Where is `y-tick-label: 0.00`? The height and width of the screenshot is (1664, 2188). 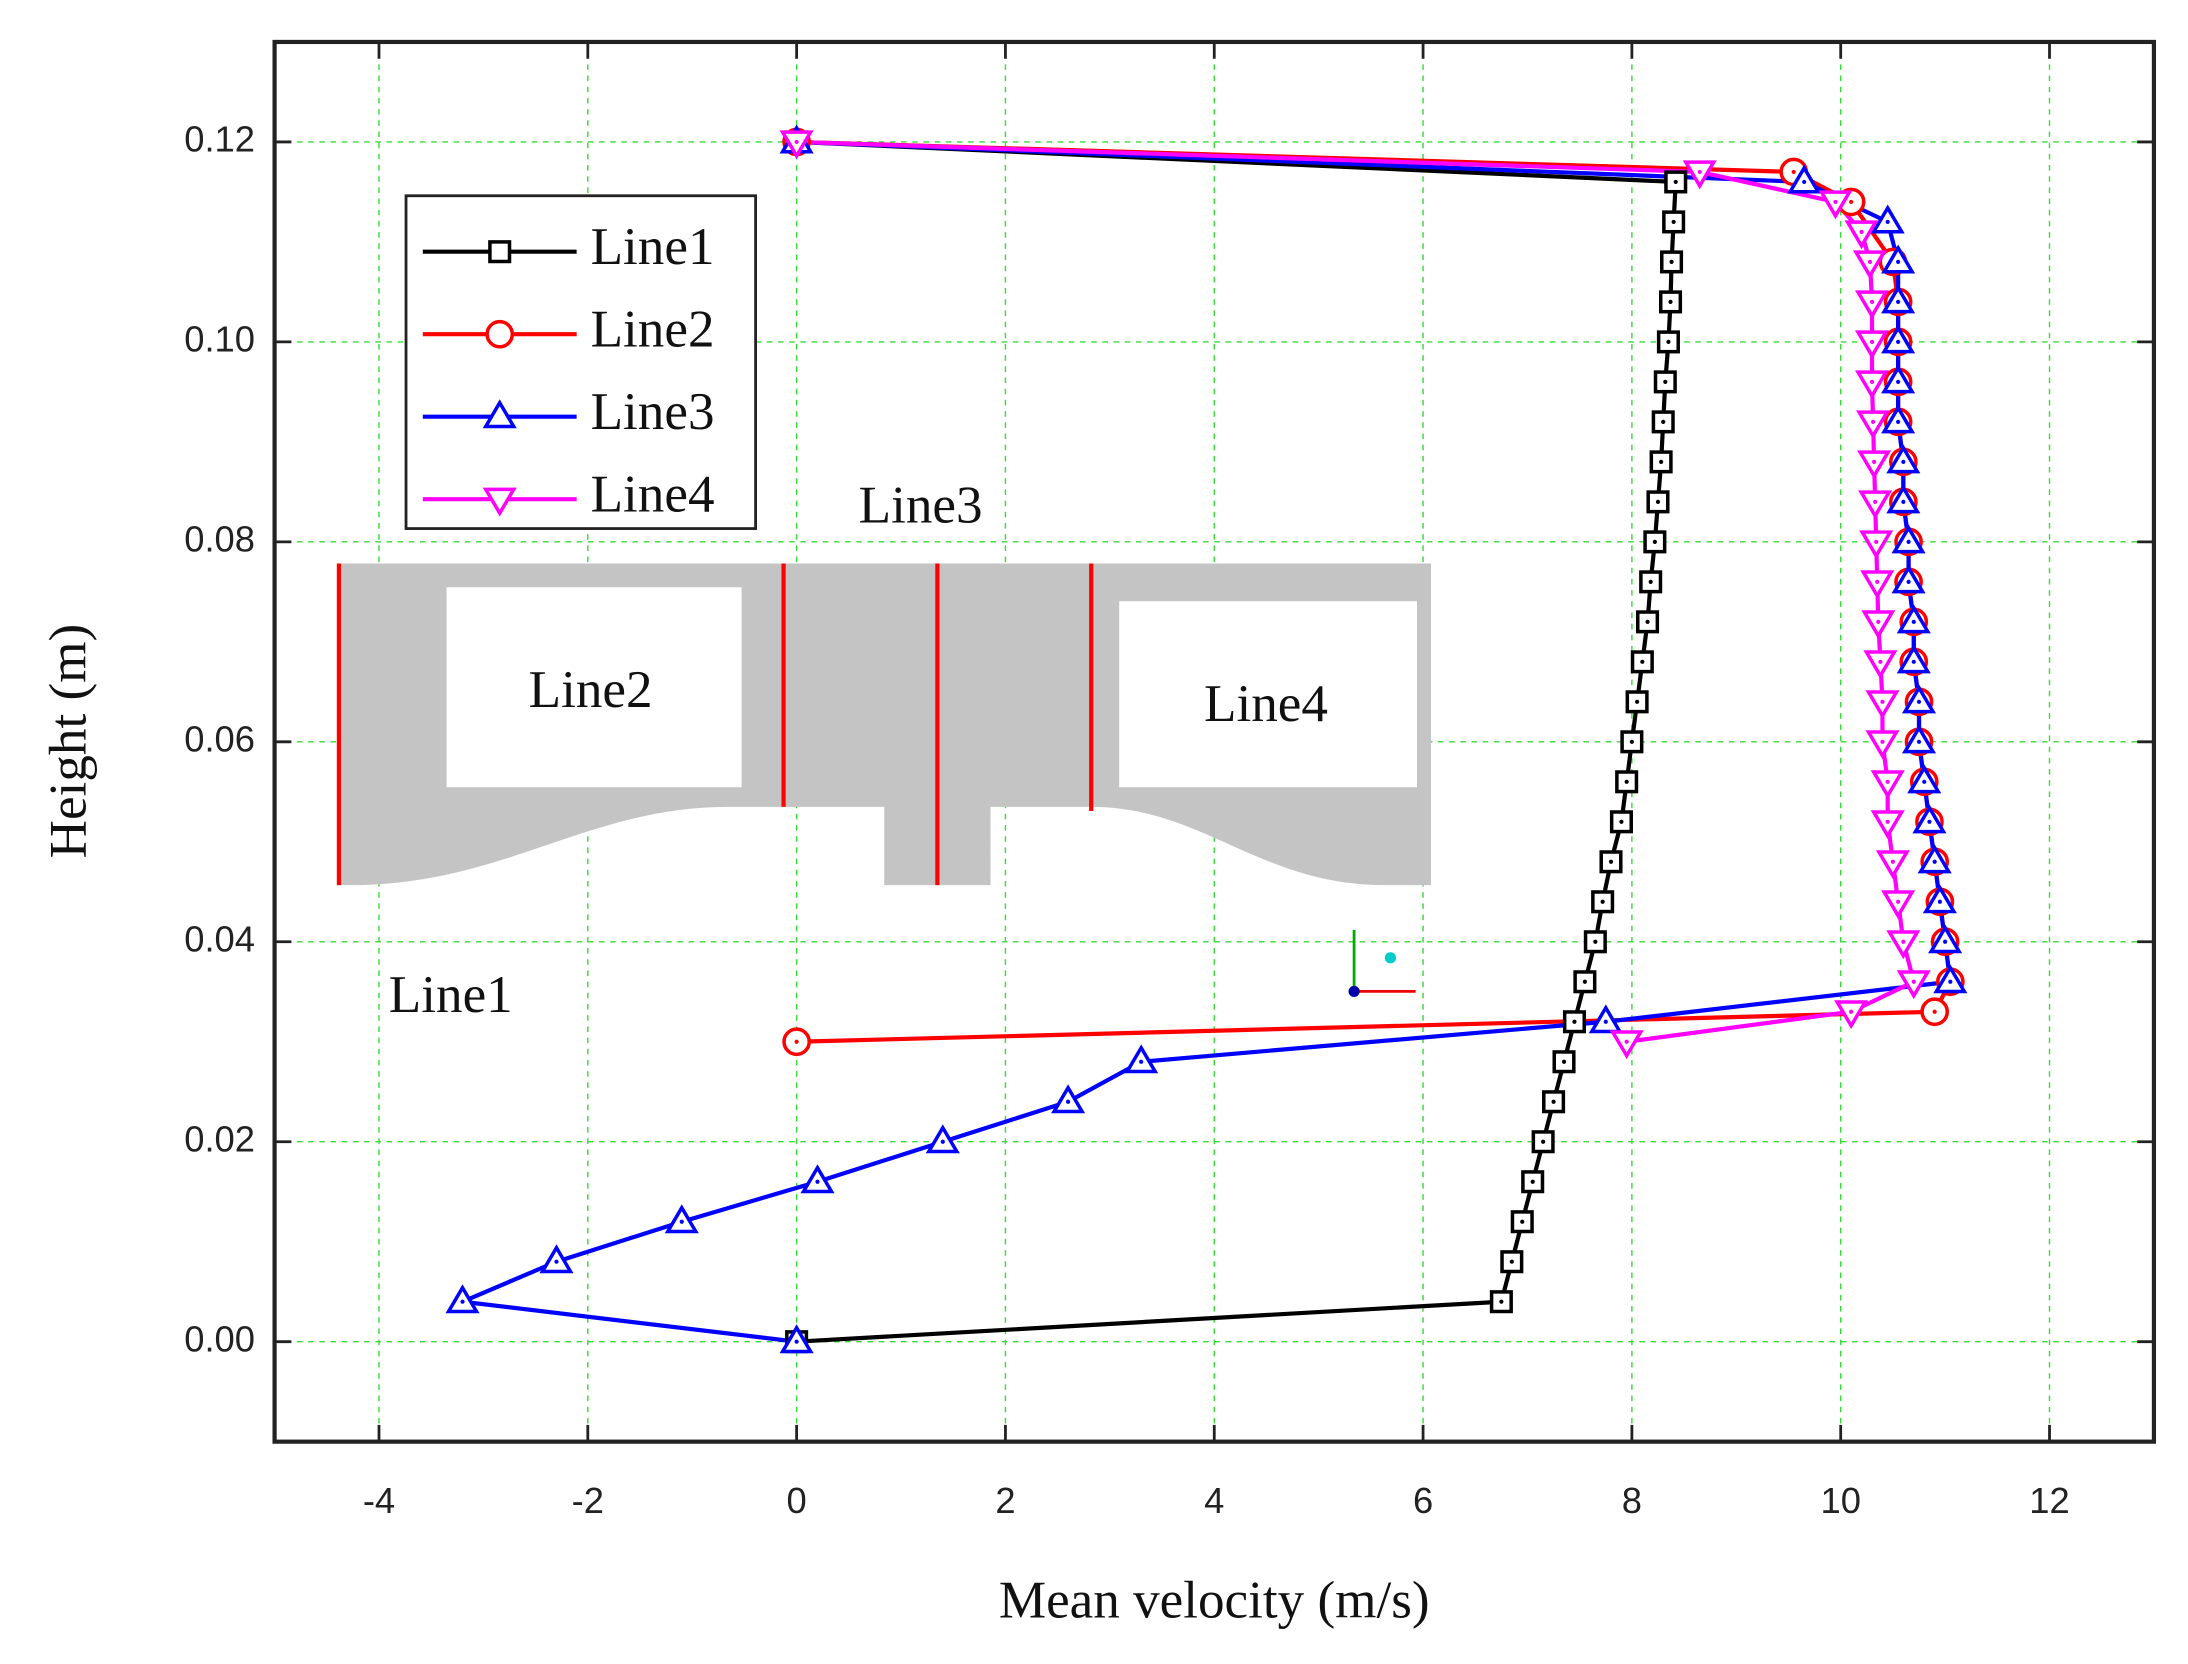 y-tick-label: 0.00 is located at coordinates (219, 1338).